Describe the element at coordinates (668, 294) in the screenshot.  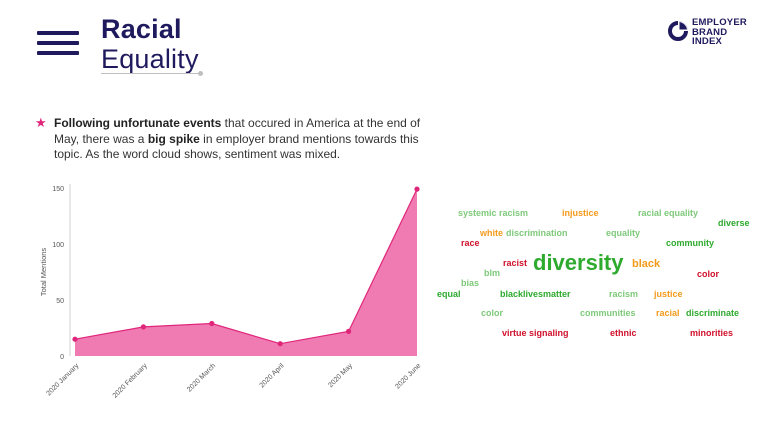
I see `word-cloud-term: justice` at that location.